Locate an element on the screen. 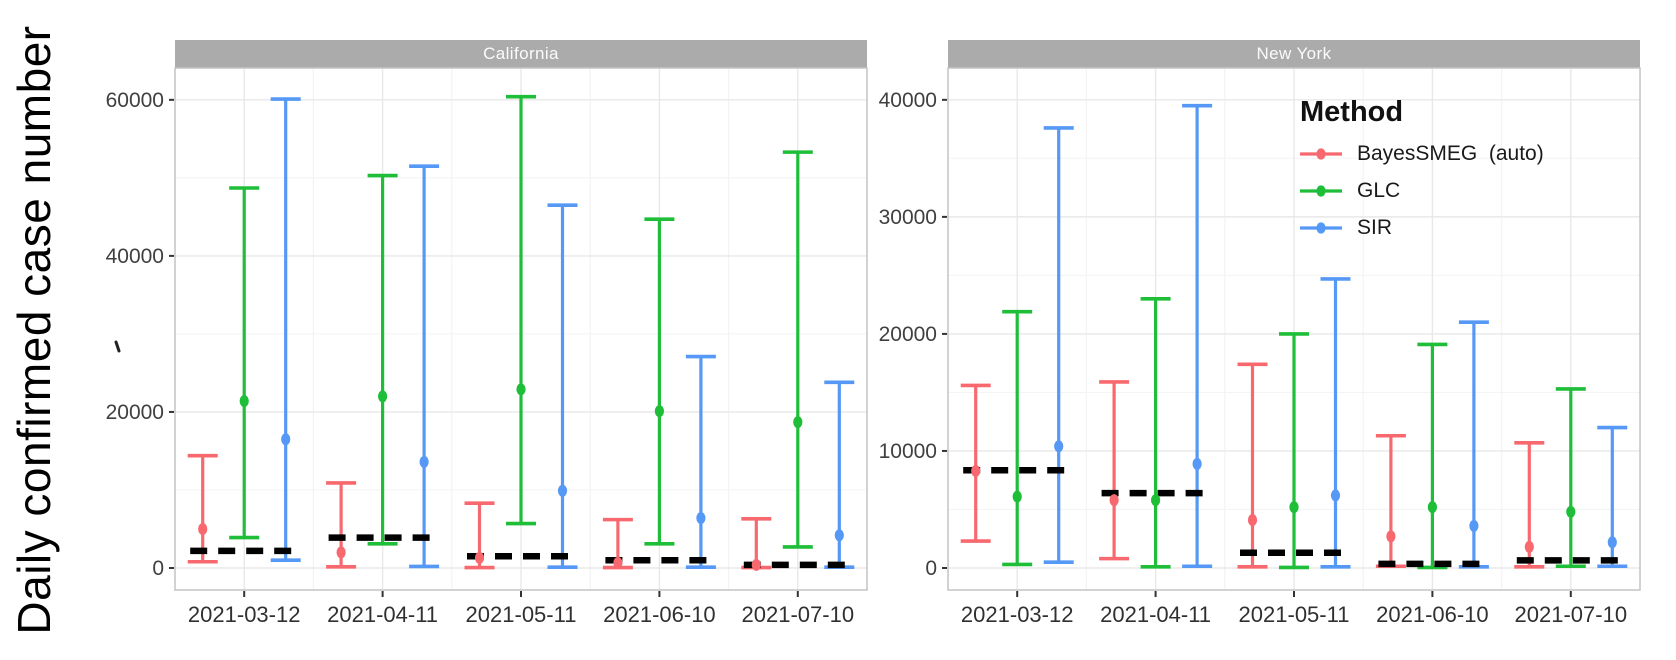 The height and width of the screenshot is (660, 1676). legend: Method BayesSMEG (auto) GLC SIR is located at coordinates (1468, 174).